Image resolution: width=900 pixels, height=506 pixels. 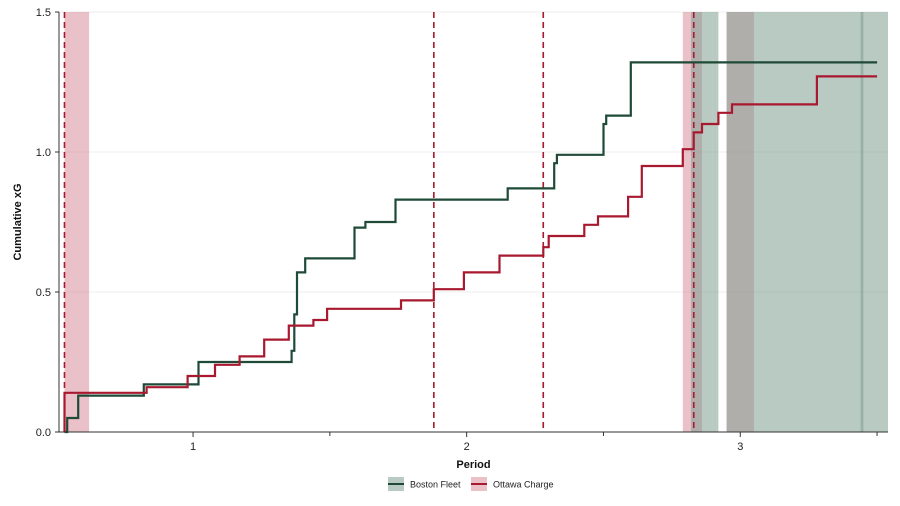 I want to click on y-tick-label: 1.0, so click(x=43, y=153).